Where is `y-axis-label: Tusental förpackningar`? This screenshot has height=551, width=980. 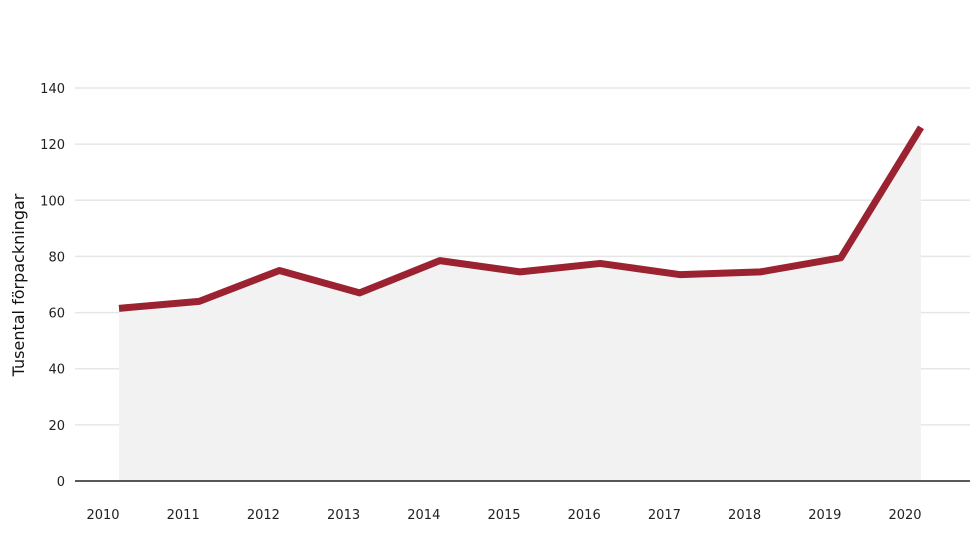
y-axis-label: Tusental förpackningar is located at coordinates (18, 285).